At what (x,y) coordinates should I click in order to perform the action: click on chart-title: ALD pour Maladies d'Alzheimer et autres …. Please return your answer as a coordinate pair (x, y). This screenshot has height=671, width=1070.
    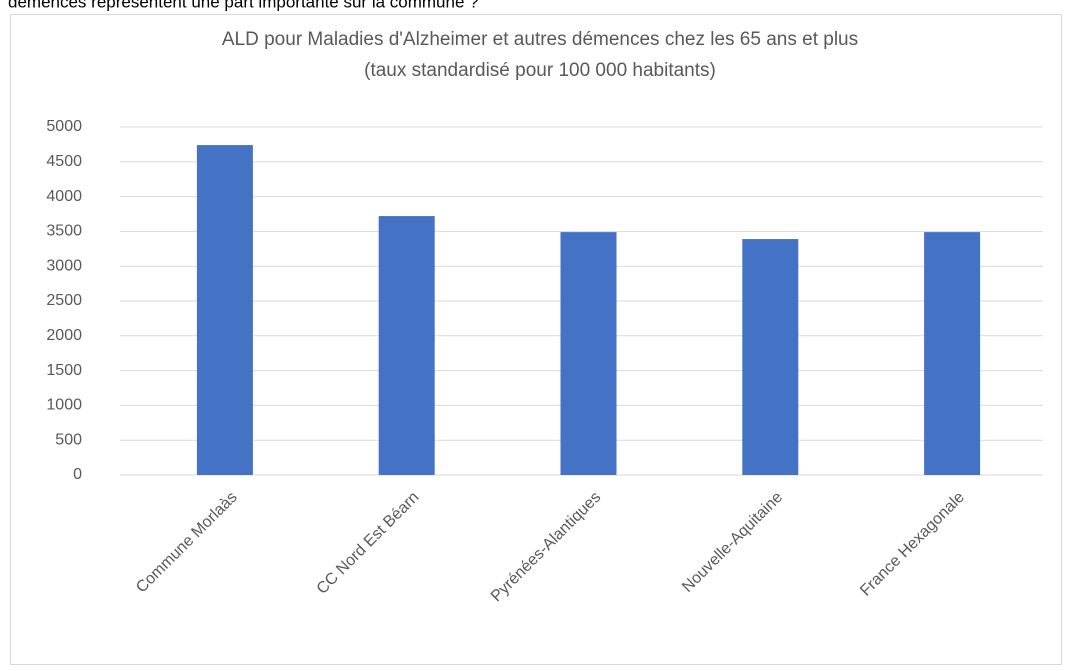
    Looking at the image, I should click on (540, 39).